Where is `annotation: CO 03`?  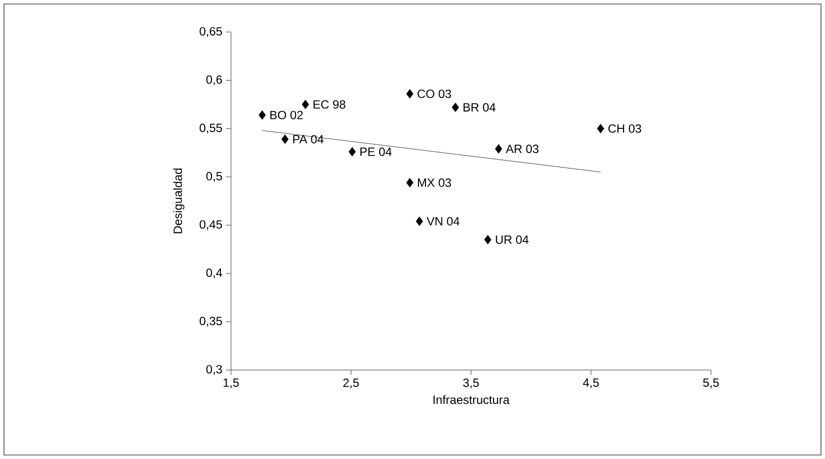 annotation: CO 03 is located at coordinates (435, 94).